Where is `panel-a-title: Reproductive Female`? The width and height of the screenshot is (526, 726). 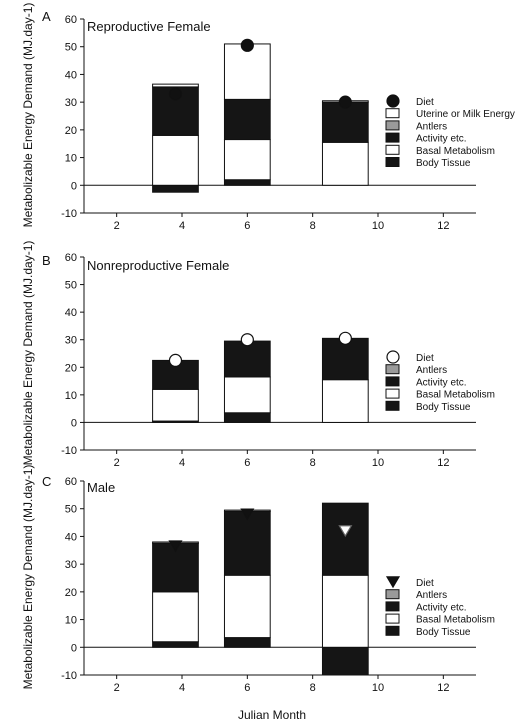
panel-a-title: Reproductive Female is located at coordinates (149, 26).